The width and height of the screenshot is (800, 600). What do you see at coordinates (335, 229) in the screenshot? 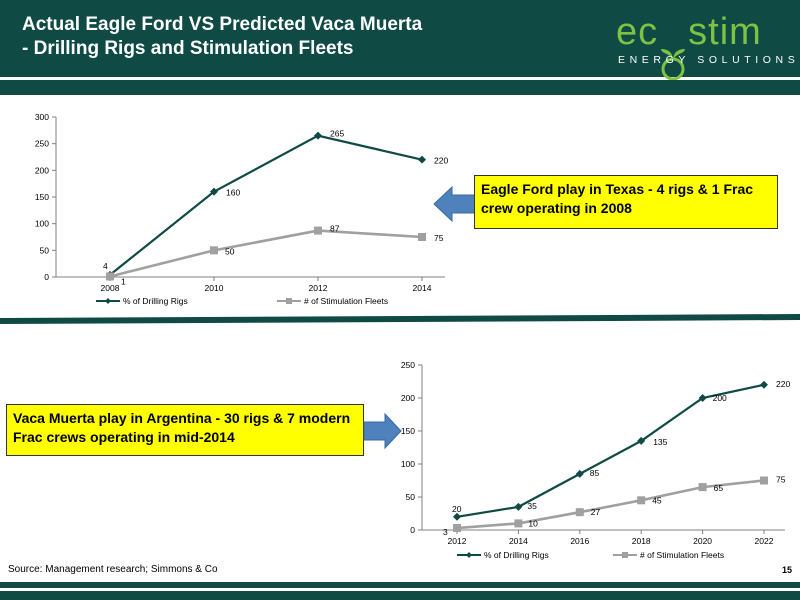
I see `data-label: 87` at bounding box center [335, 229].